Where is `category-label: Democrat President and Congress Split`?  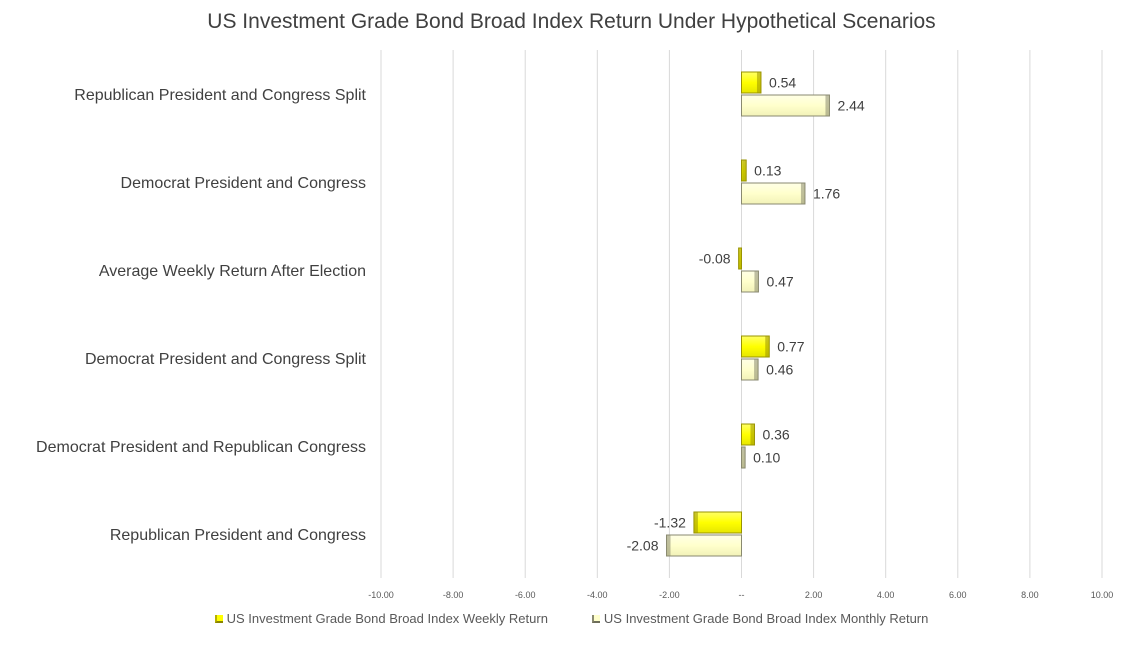 category-label: Democrat President and Congress Split is located at coordinates (226, 359).